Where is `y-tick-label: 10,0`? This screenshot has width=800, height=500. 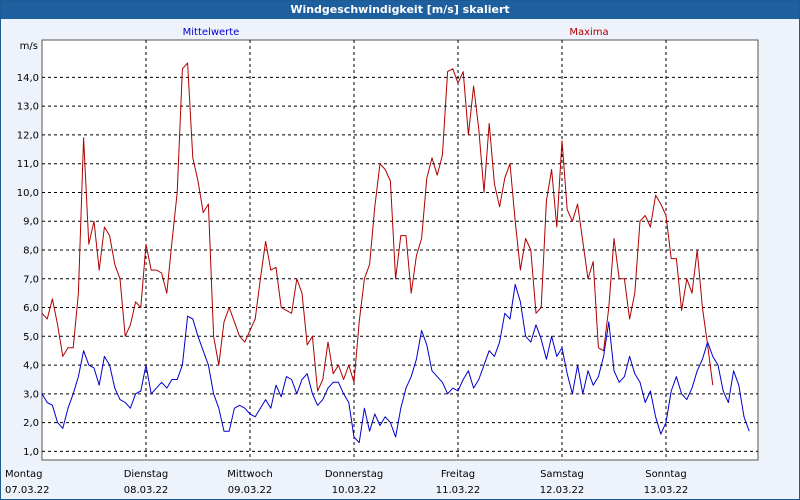 y-tick-label: 10,0 is located at coordinates (28, 193).